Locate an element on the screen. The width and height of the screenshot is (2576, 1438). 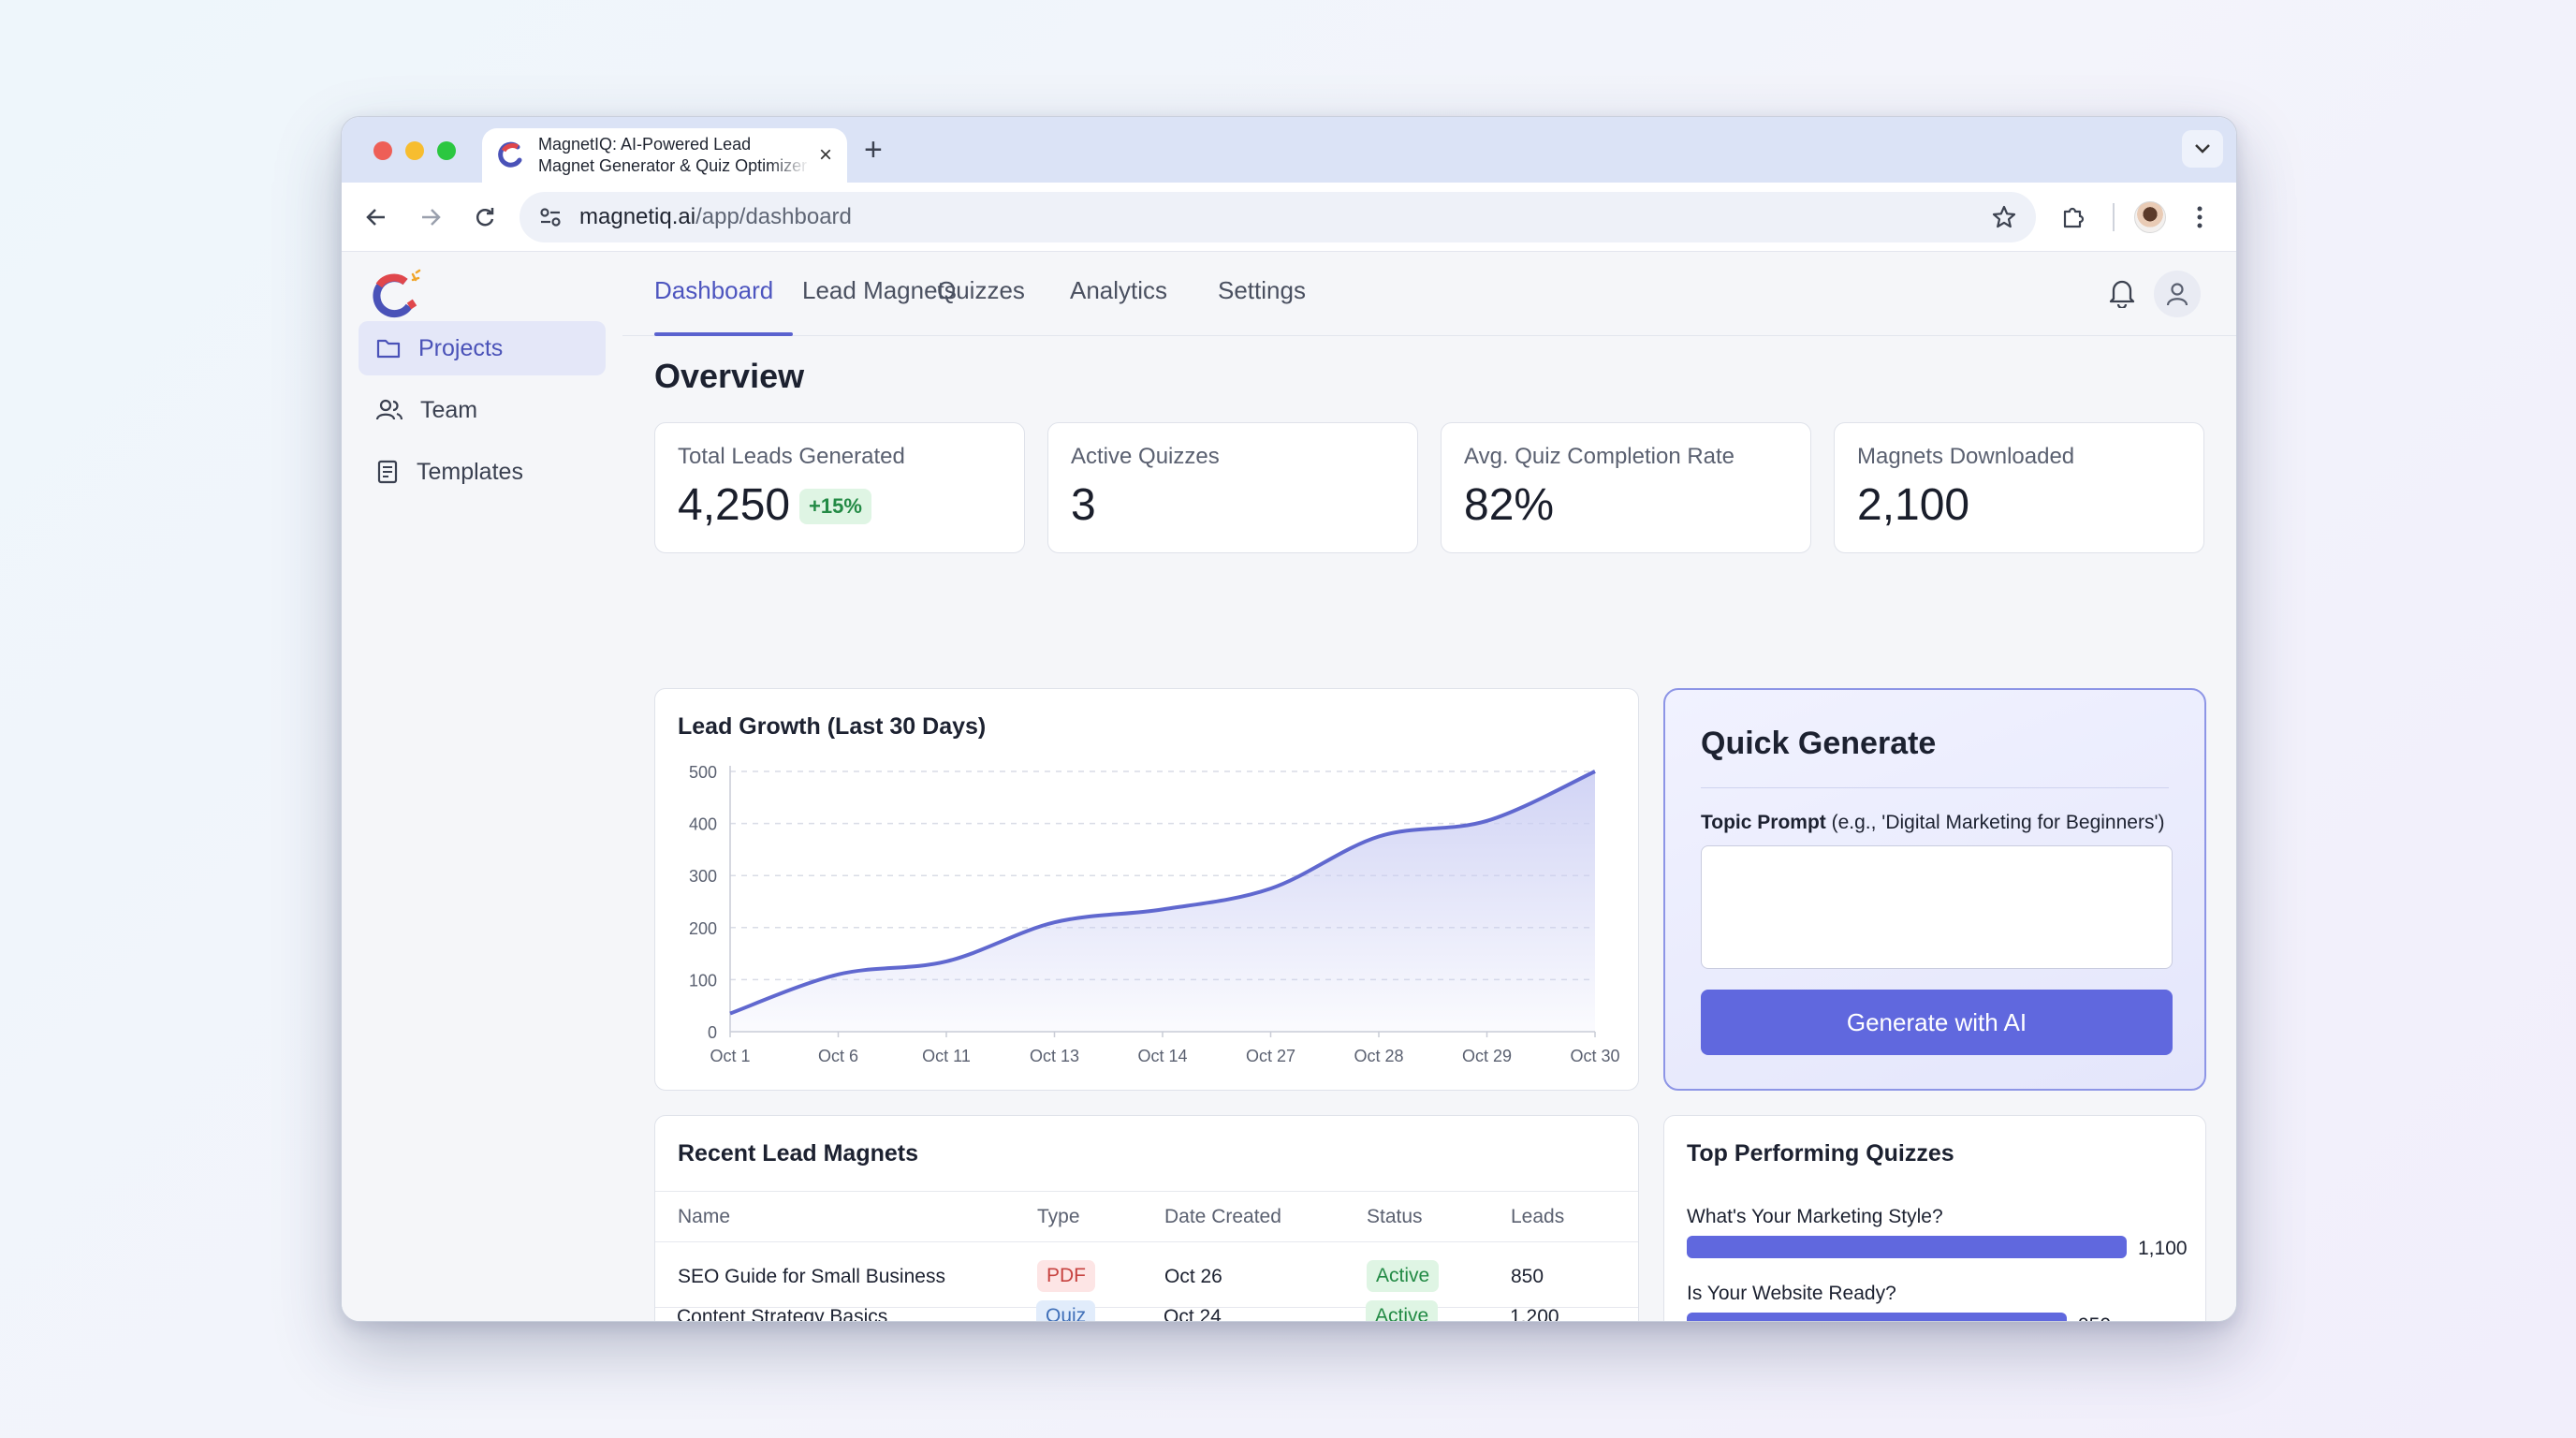
quiz-value-label: 950 is located at coordinates (2094, 1317).